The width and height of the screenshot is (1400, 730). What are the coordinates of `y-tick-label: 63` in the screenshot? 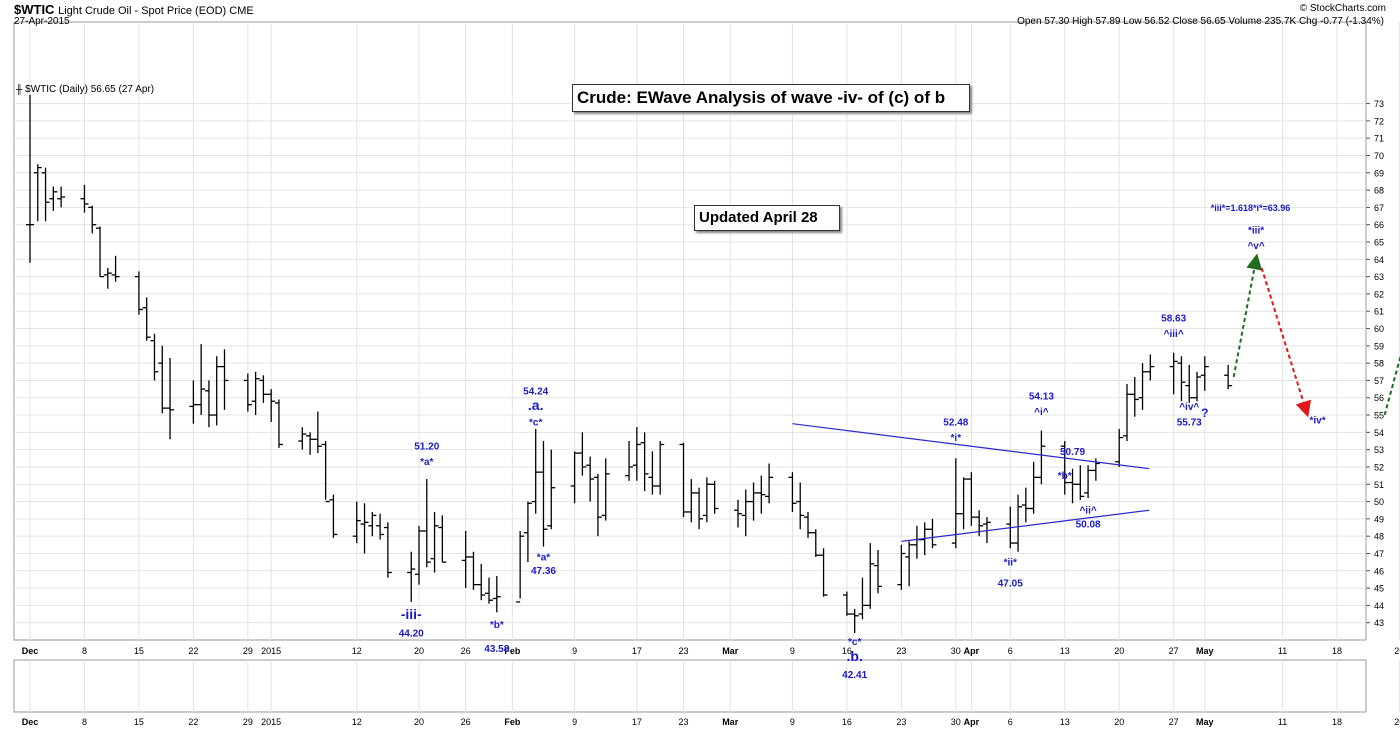 It's located at (1379, 277).